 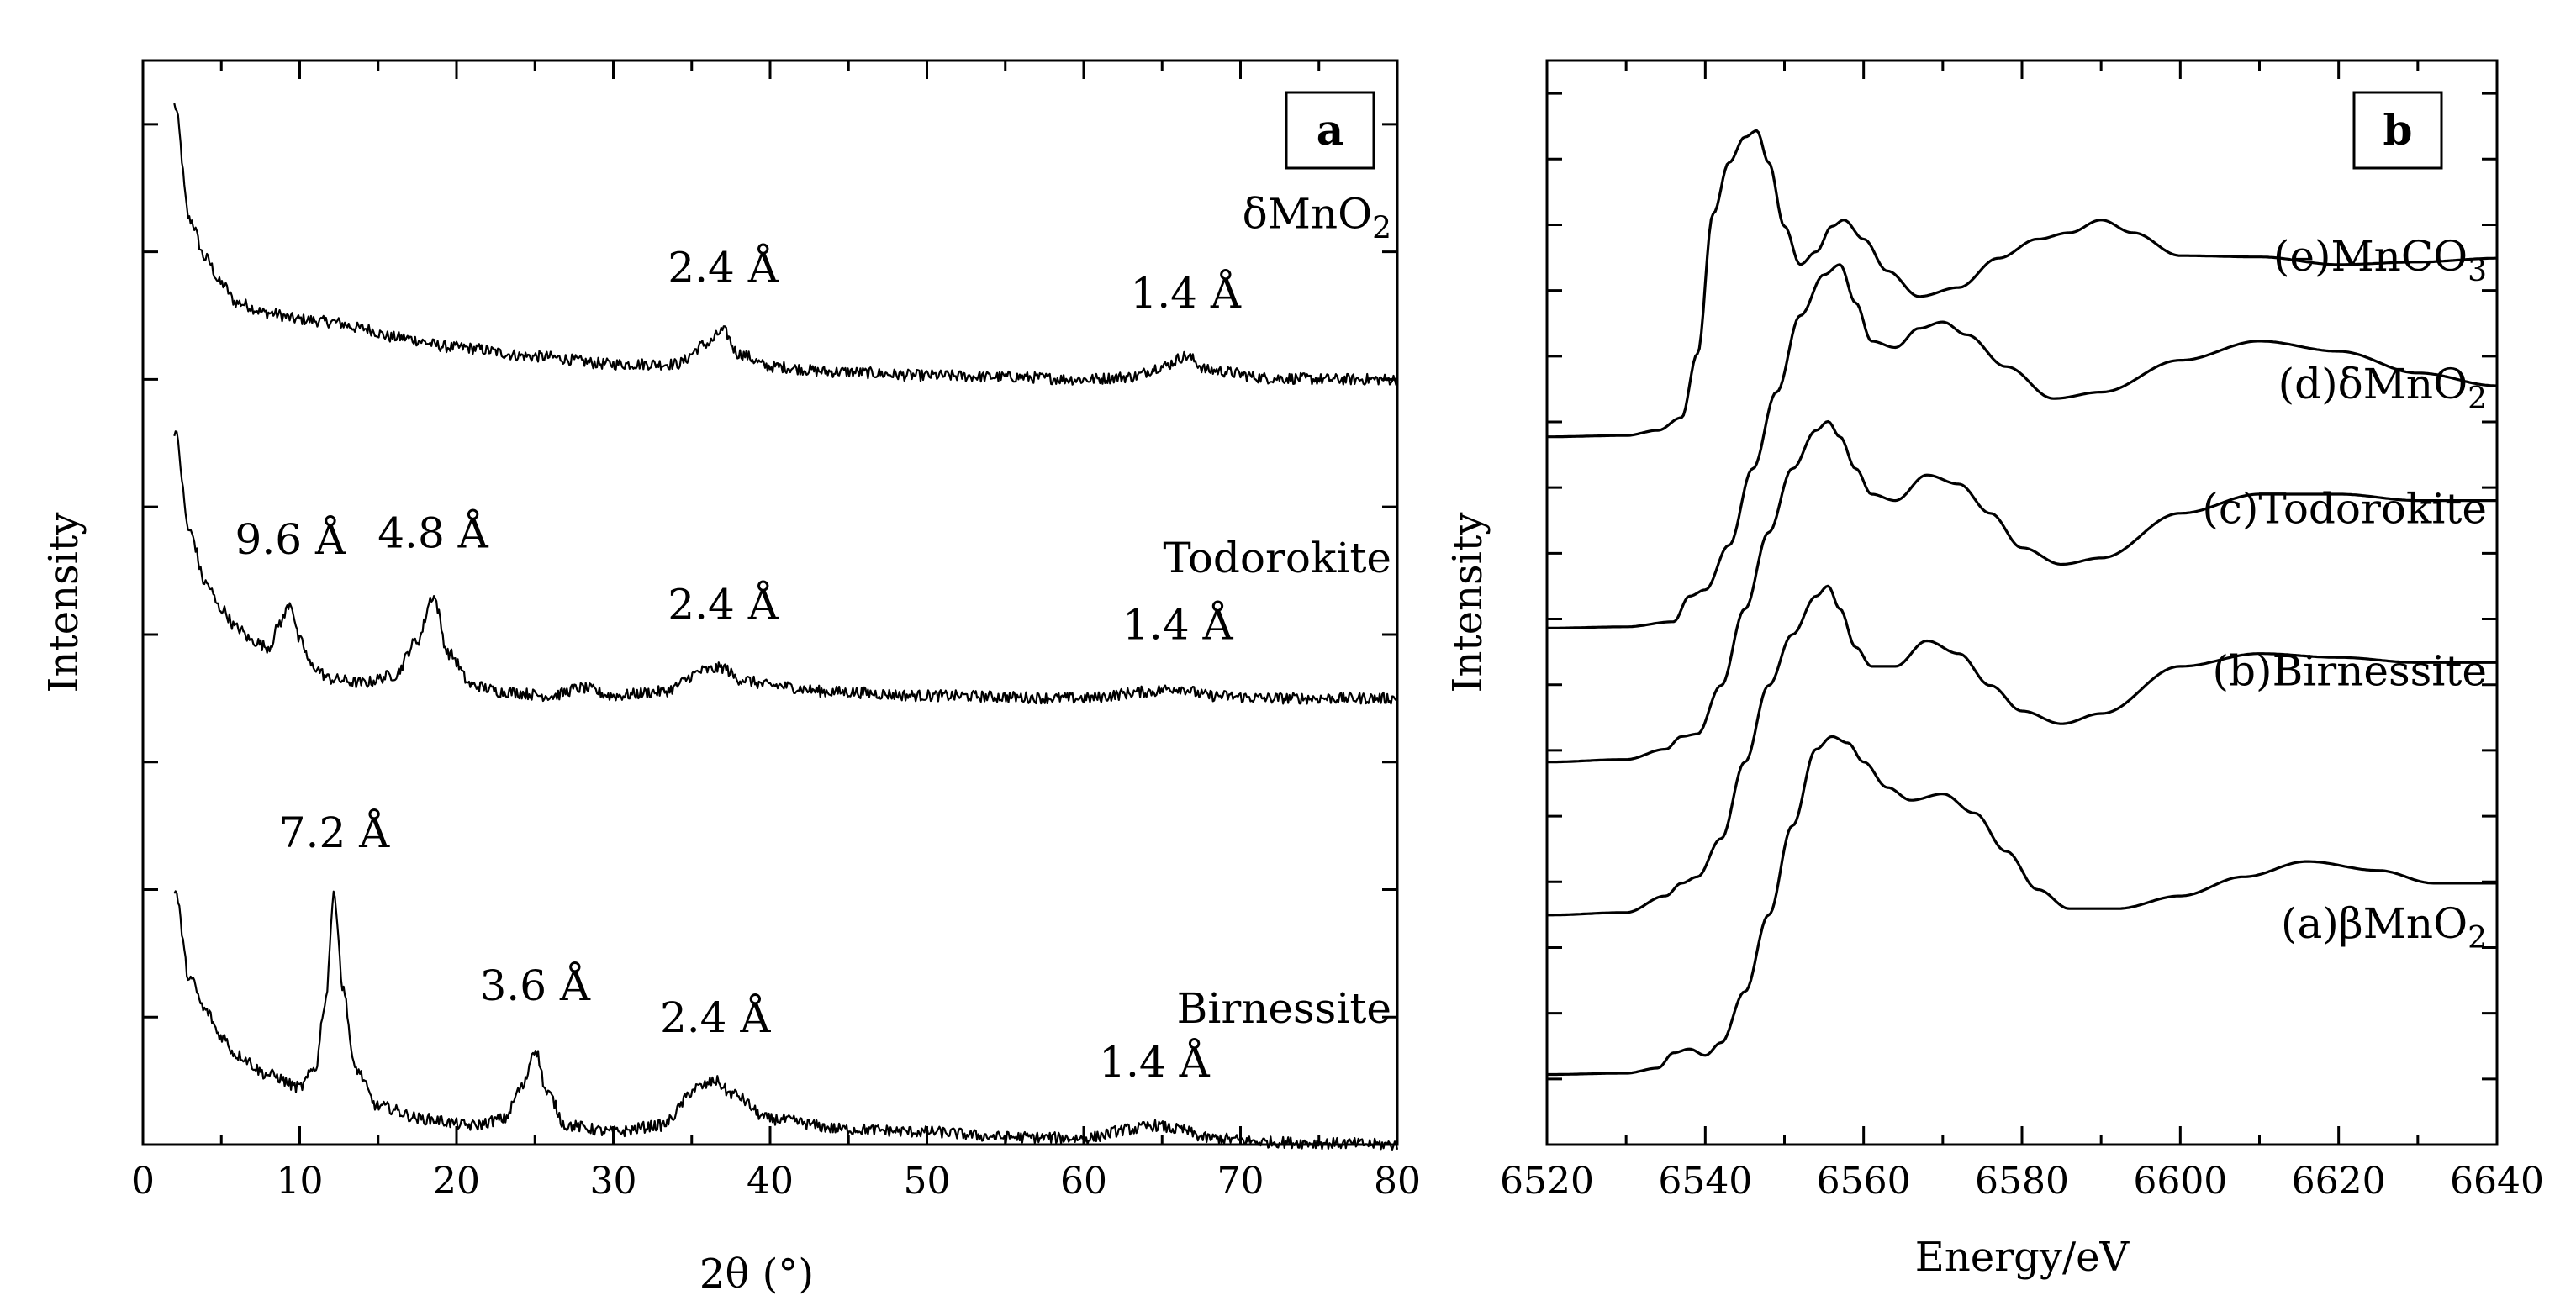 What do you see at coordinates (300, 1181) in the screenshot?
I see `x-tick-label: 10` at bounding box center [300, 1181].